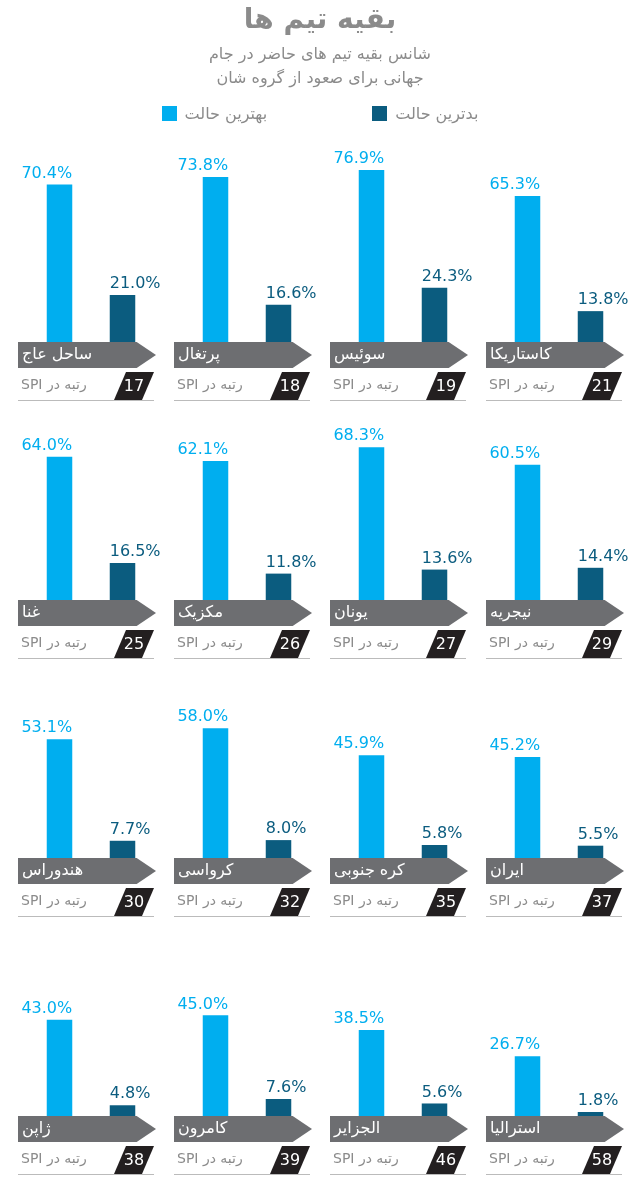 The image size is (640, 1183). I want to click on text: 21, so click(602, 385).